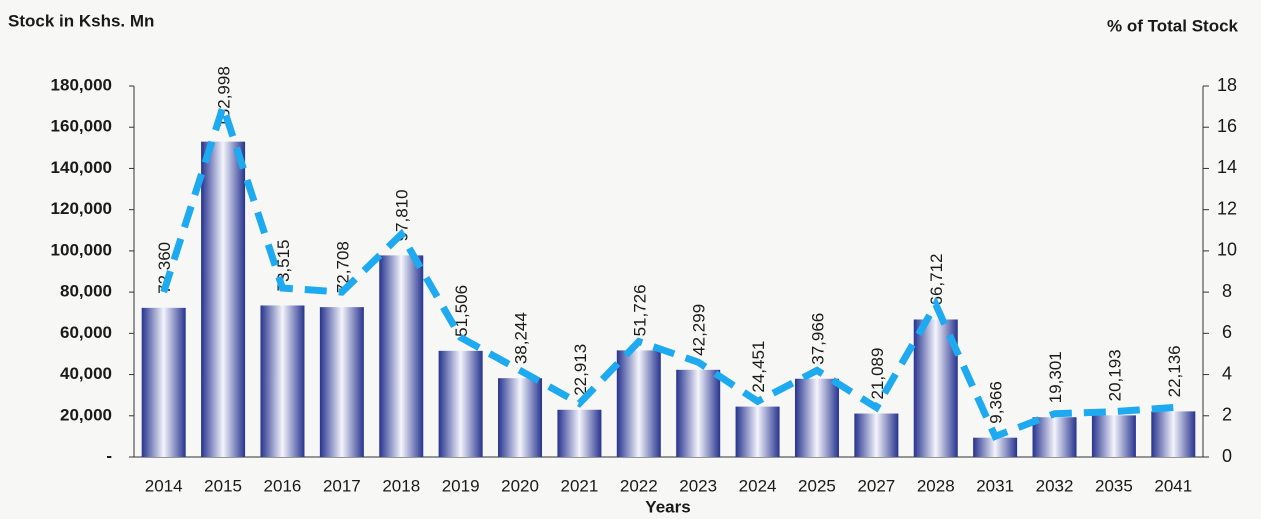  I want to click on x-tick-label: 2019, so click(461, 485).